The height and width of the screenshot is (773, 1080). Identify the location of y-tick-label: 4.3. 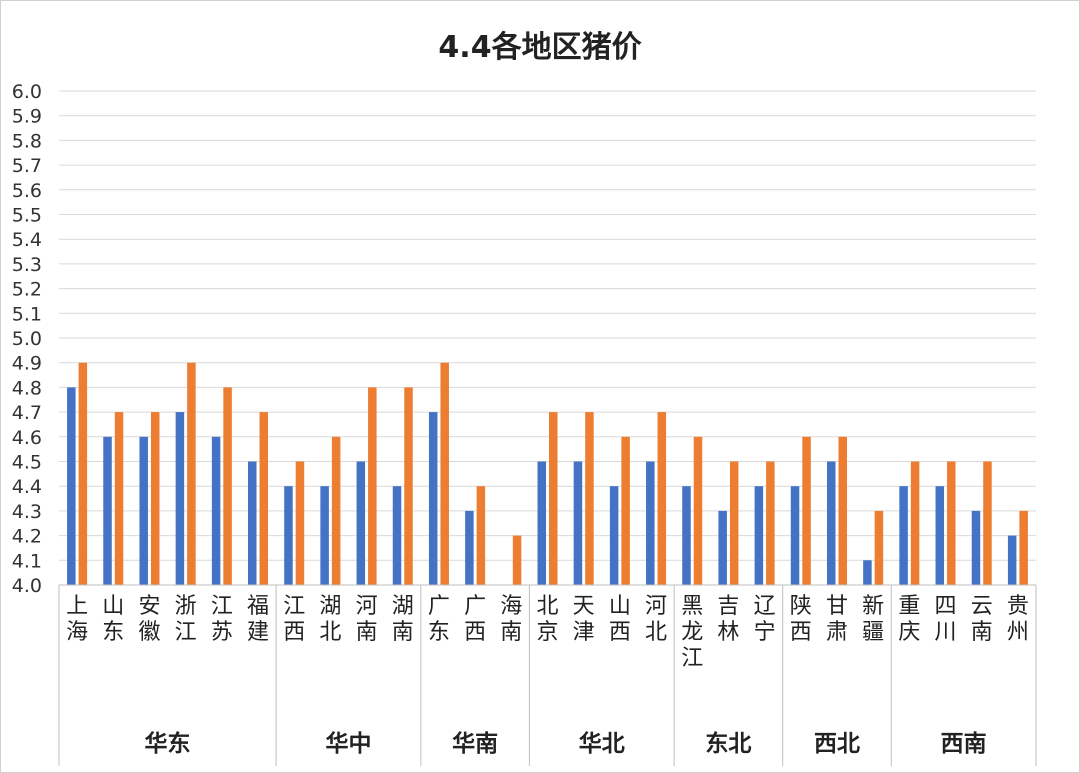
(27, 512).